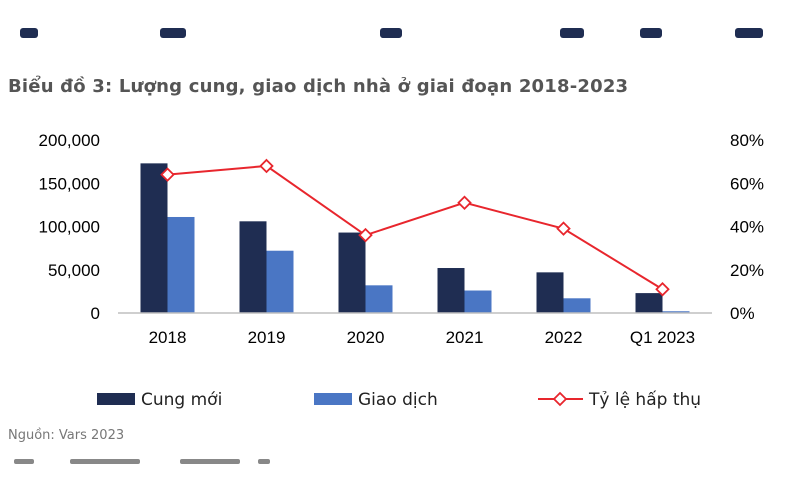 The image size is (800, 500). Describe the element at coordinates (747, 270) in the screenshot. I see `y-right-tick-label: 20%` at that location.